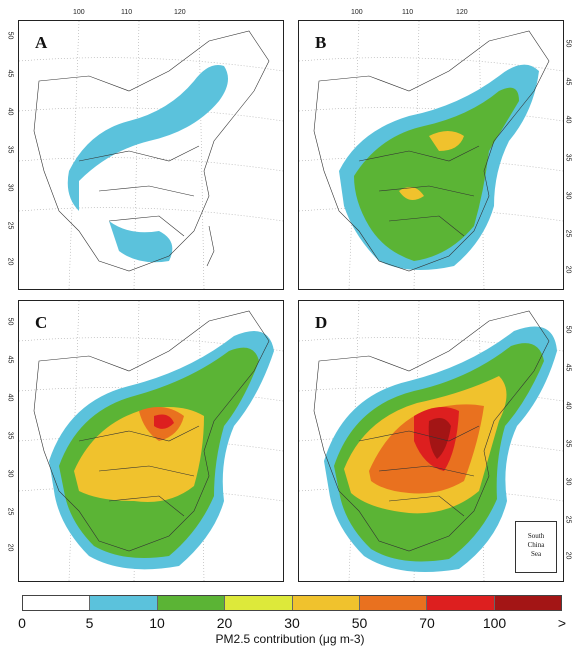  Describe the element at coordinates (10, 511) in the screenshot. I see `lat-label-25-c: 25` at that location.